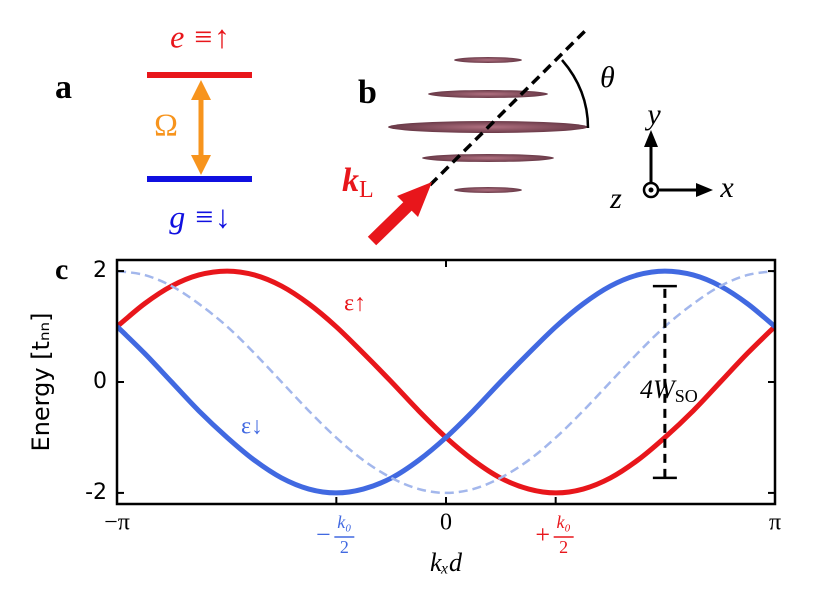  Describe the element at coordinates (726, 187) in the screenshot. I see `axis-label: x` at that location.